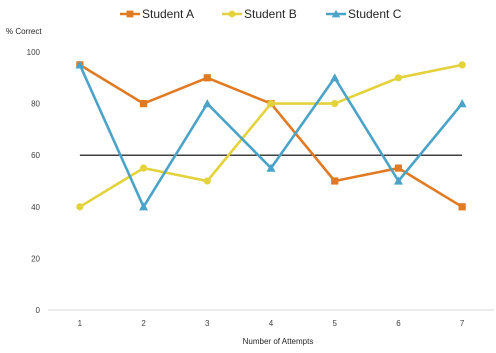 Image resolution: width=496 pixels, height=353 pixels. I want to click on legend-item: Student A, so click(157, 14).